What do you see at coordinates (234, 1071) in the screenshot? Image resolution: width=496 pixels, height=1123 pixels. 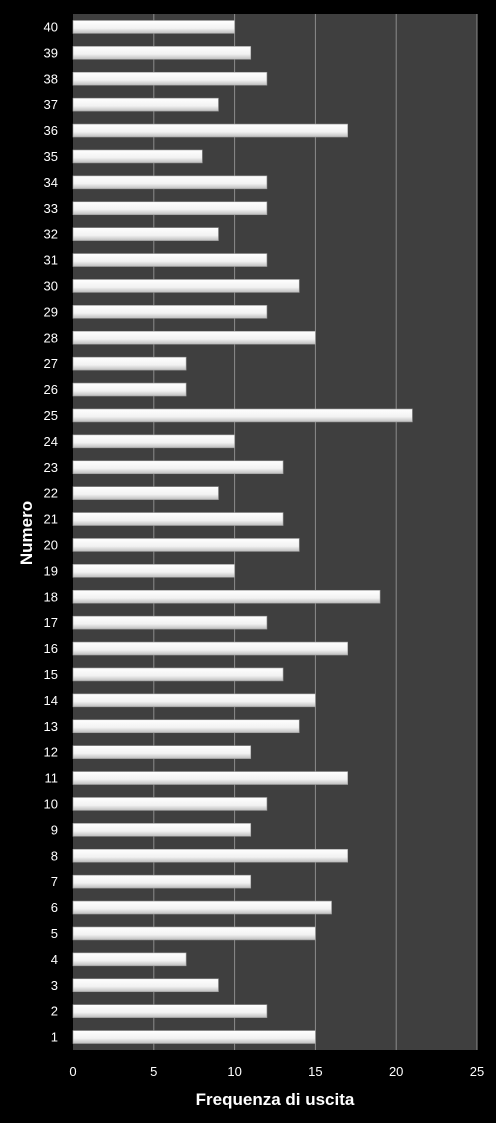 I see `x-tick-label: 10` at bounding box center [234, 1071].